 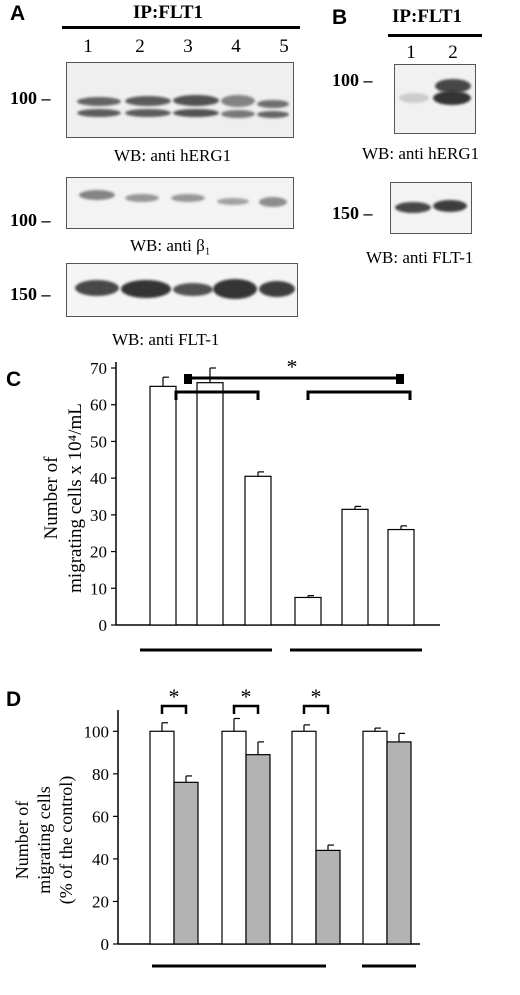 I want to click on panel-a-letter: A, so click(x=18, y=13).